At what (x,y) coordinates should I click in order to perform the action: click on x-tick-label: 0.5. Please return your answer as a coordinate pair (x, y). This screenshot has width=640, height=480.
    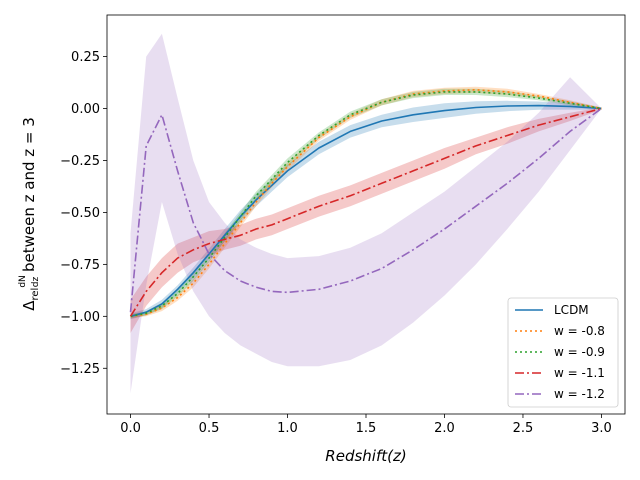
    Looking at the image, I should click on (209, 428).